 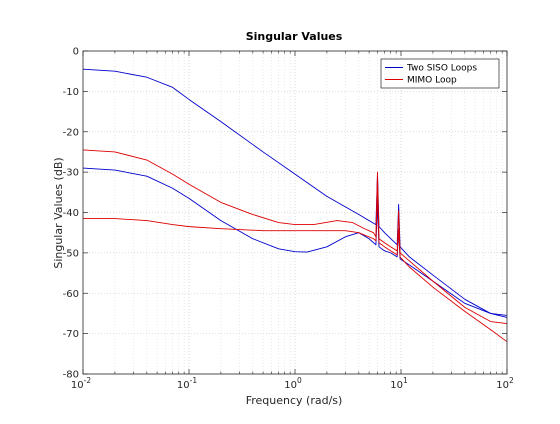 I want to click on legend-box, so click(x=440, y=73).